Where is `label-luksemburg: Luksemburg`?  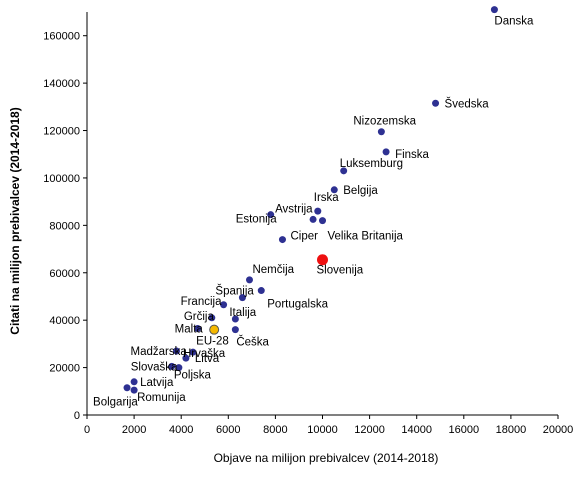
label-luksemburg: Luksemburg is located at coordinates (371, 164).